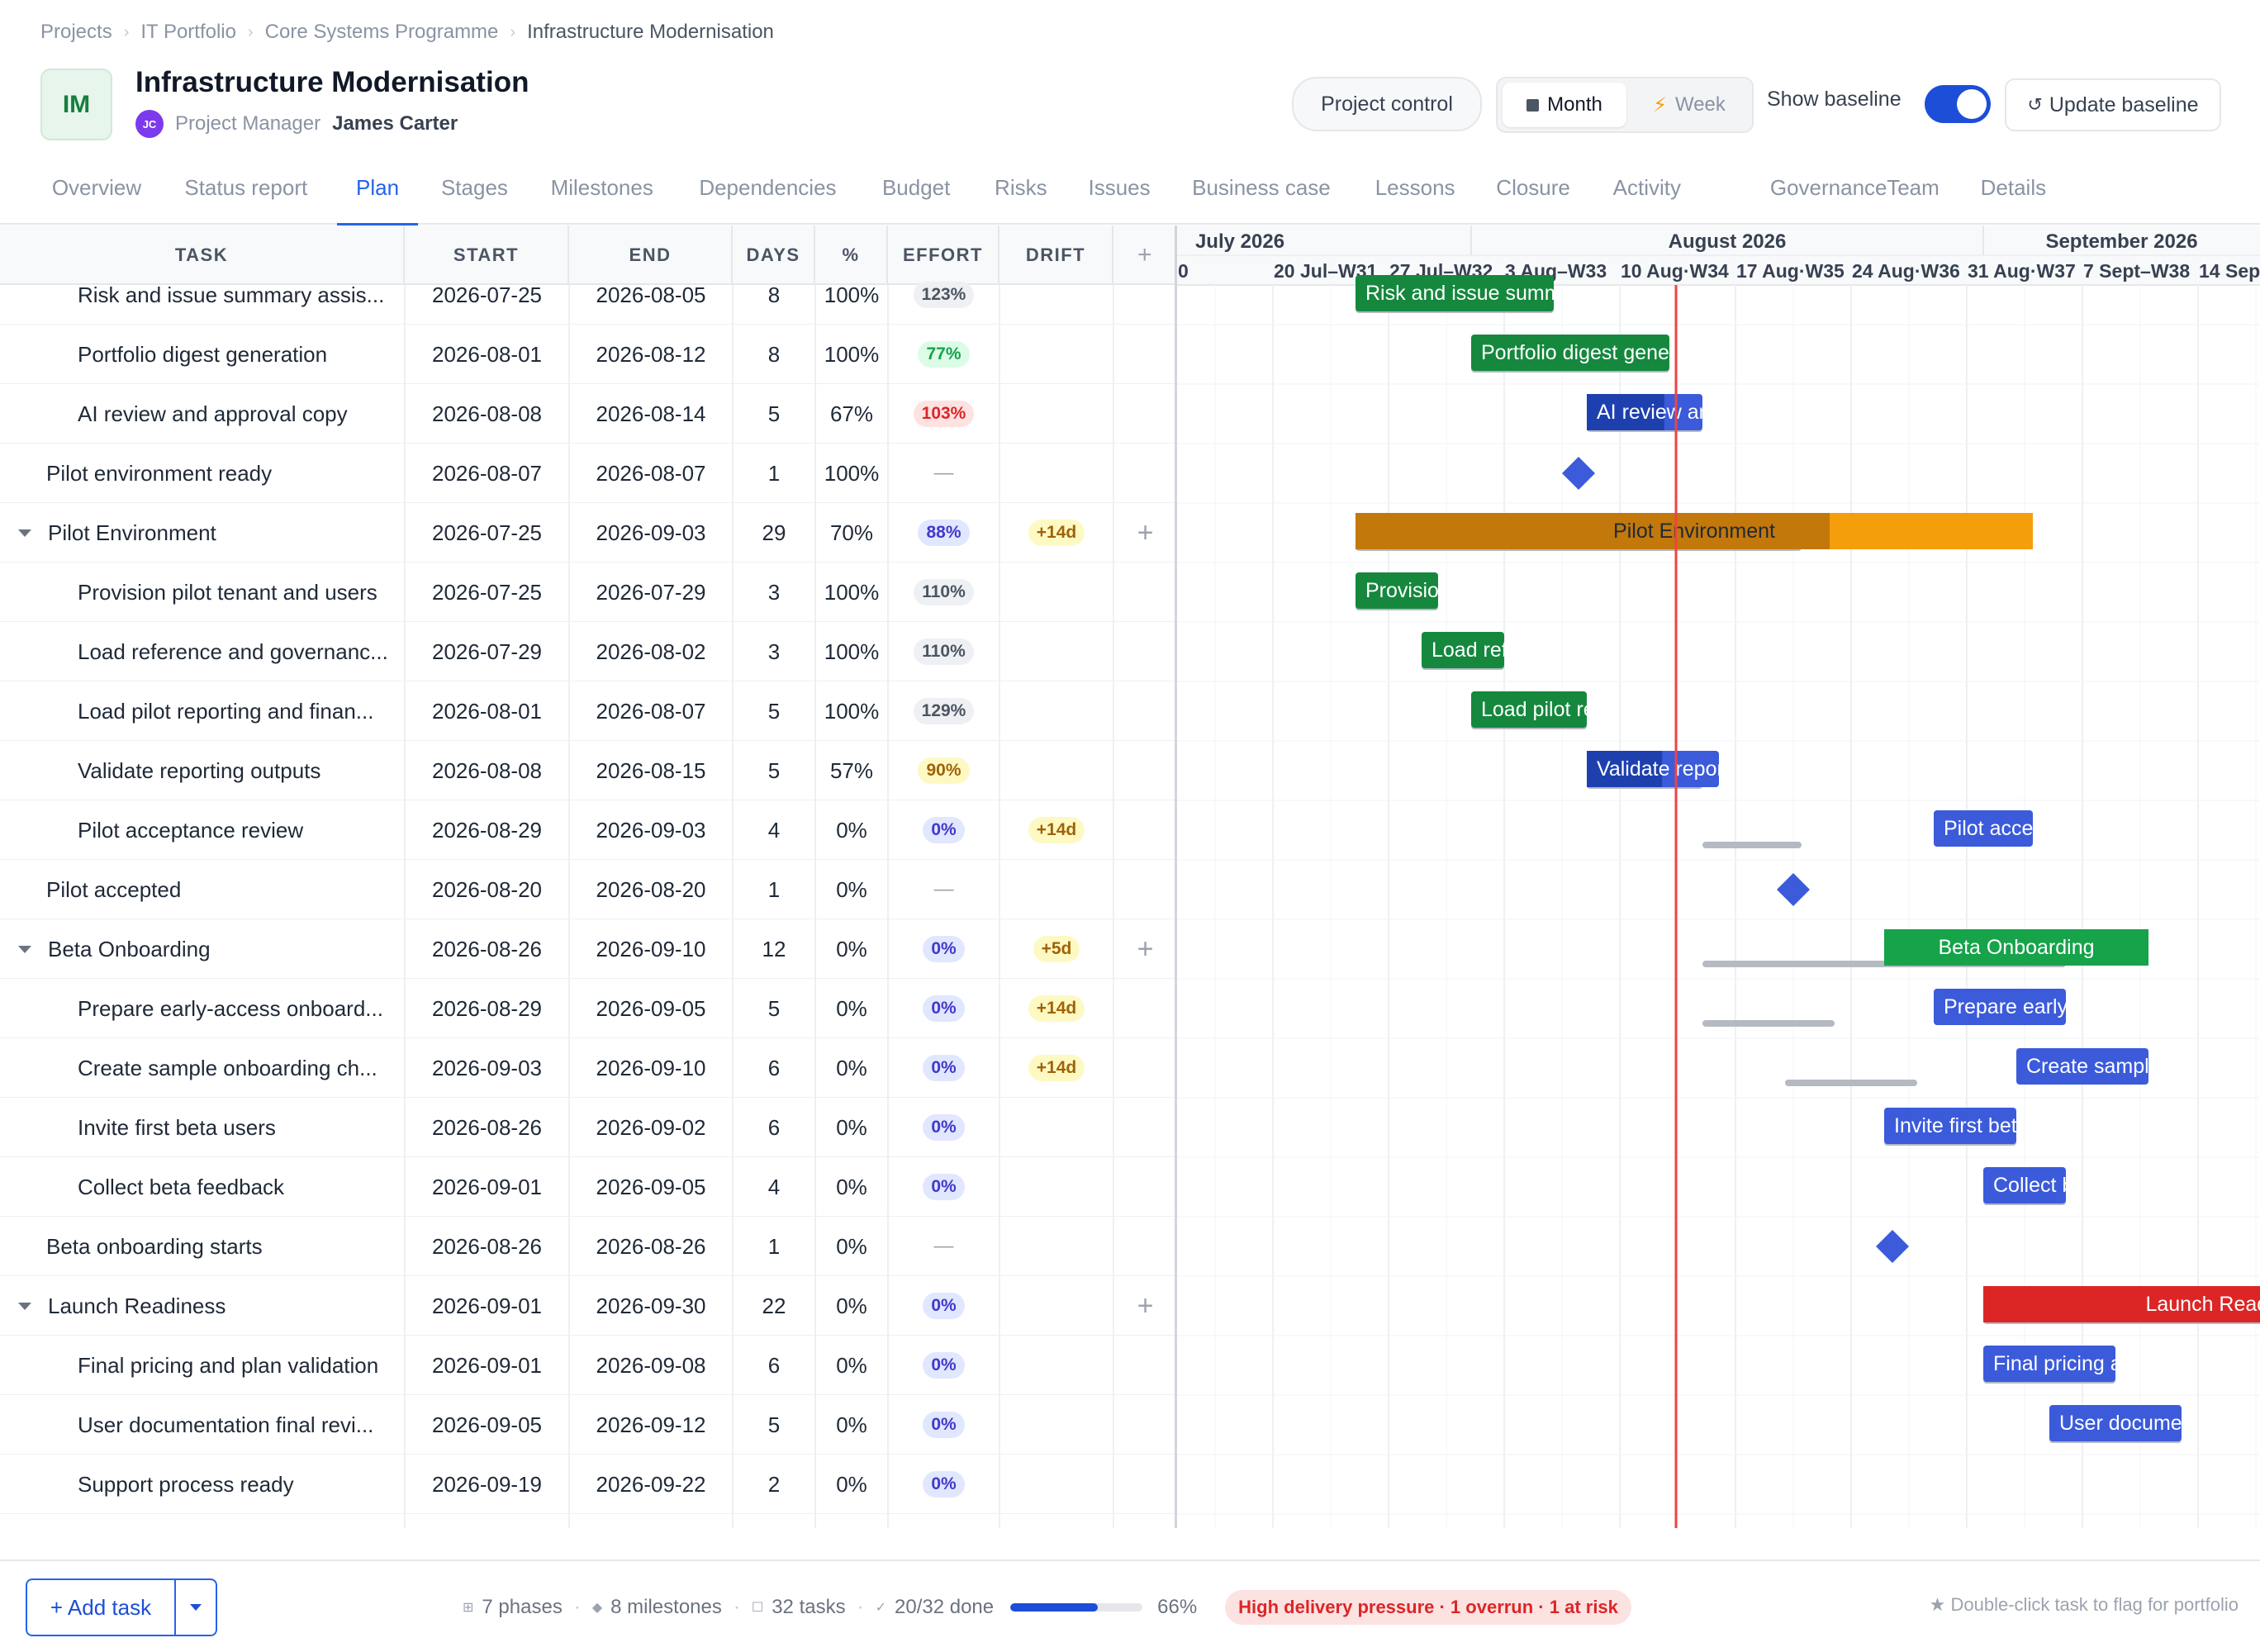  Describe the element at coordinates (191, 830) in the screenshot. I see `task-name: Pilot acceptance review` at that location.